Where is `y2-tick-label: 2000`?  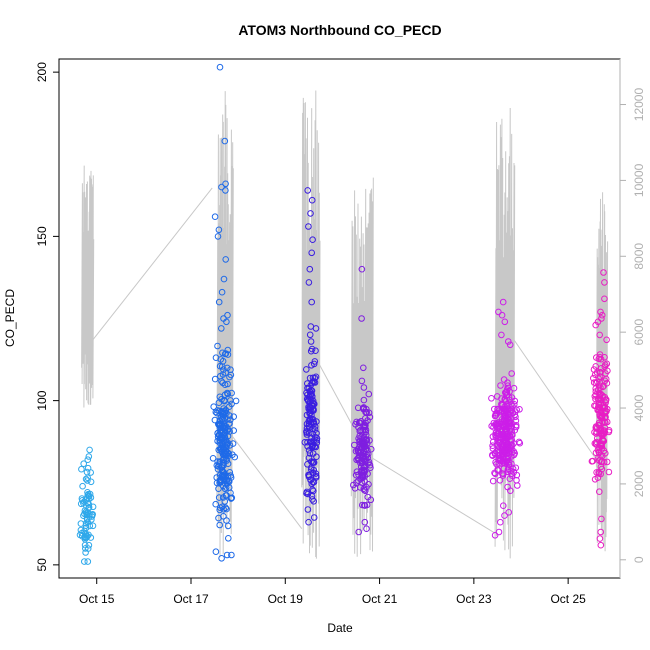
y2-tick-label: 2000 is located at coordinates (639, 483).